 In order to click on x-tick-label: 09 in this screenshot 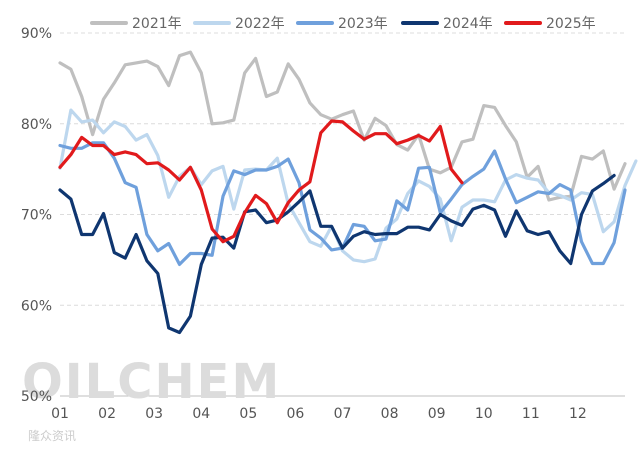, I will do `click(437, 414)`.